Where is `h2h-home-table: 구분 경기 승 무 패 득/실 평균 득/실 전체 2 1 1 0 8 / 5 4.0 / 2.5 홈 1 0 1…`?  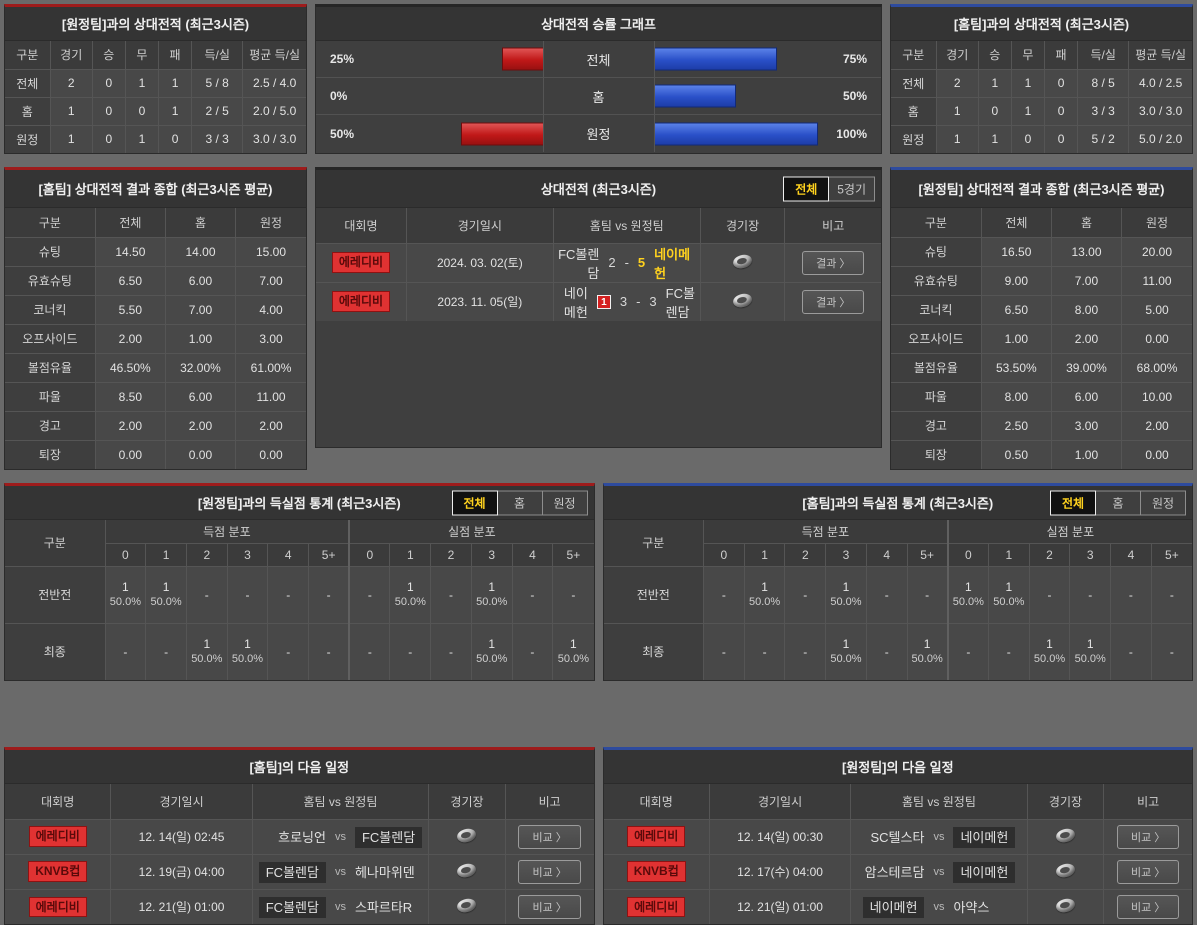 h2h-home-table: 구분 경기 승 무 패 득/실 평균 득/실 전체 2 1 1 0 8 / 5 4.0 / 2.5 홈 1 0 1… is located at coordinates (1041, 97).